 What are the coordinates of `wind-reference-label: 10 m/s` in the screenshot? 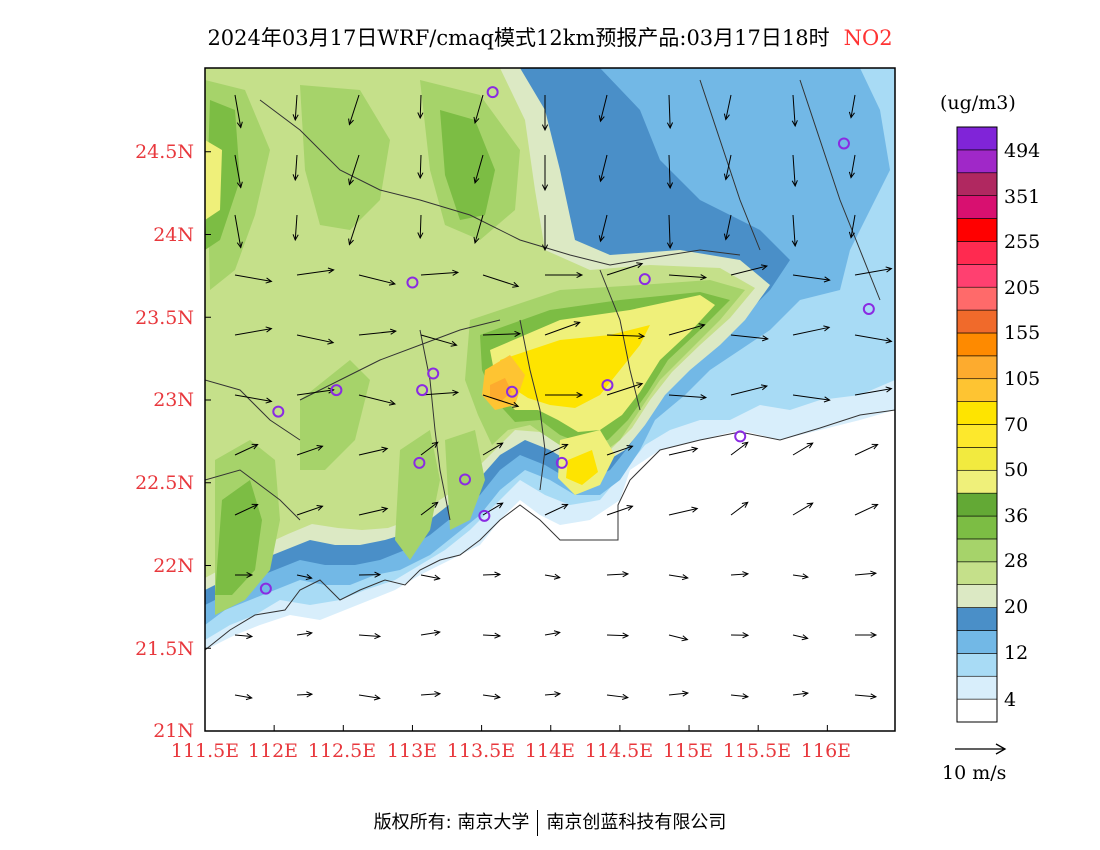 It's located at (974, 773).